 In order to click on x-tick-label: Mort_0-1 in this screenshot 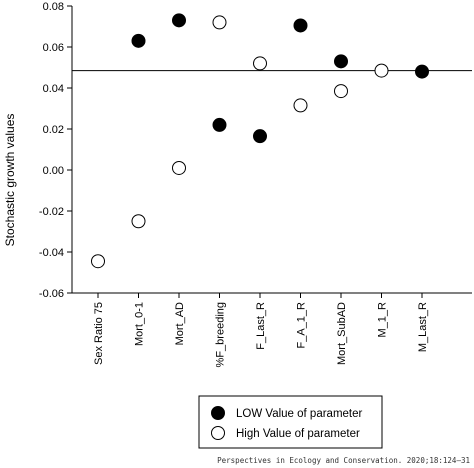, I will do `click(140, 324)`.